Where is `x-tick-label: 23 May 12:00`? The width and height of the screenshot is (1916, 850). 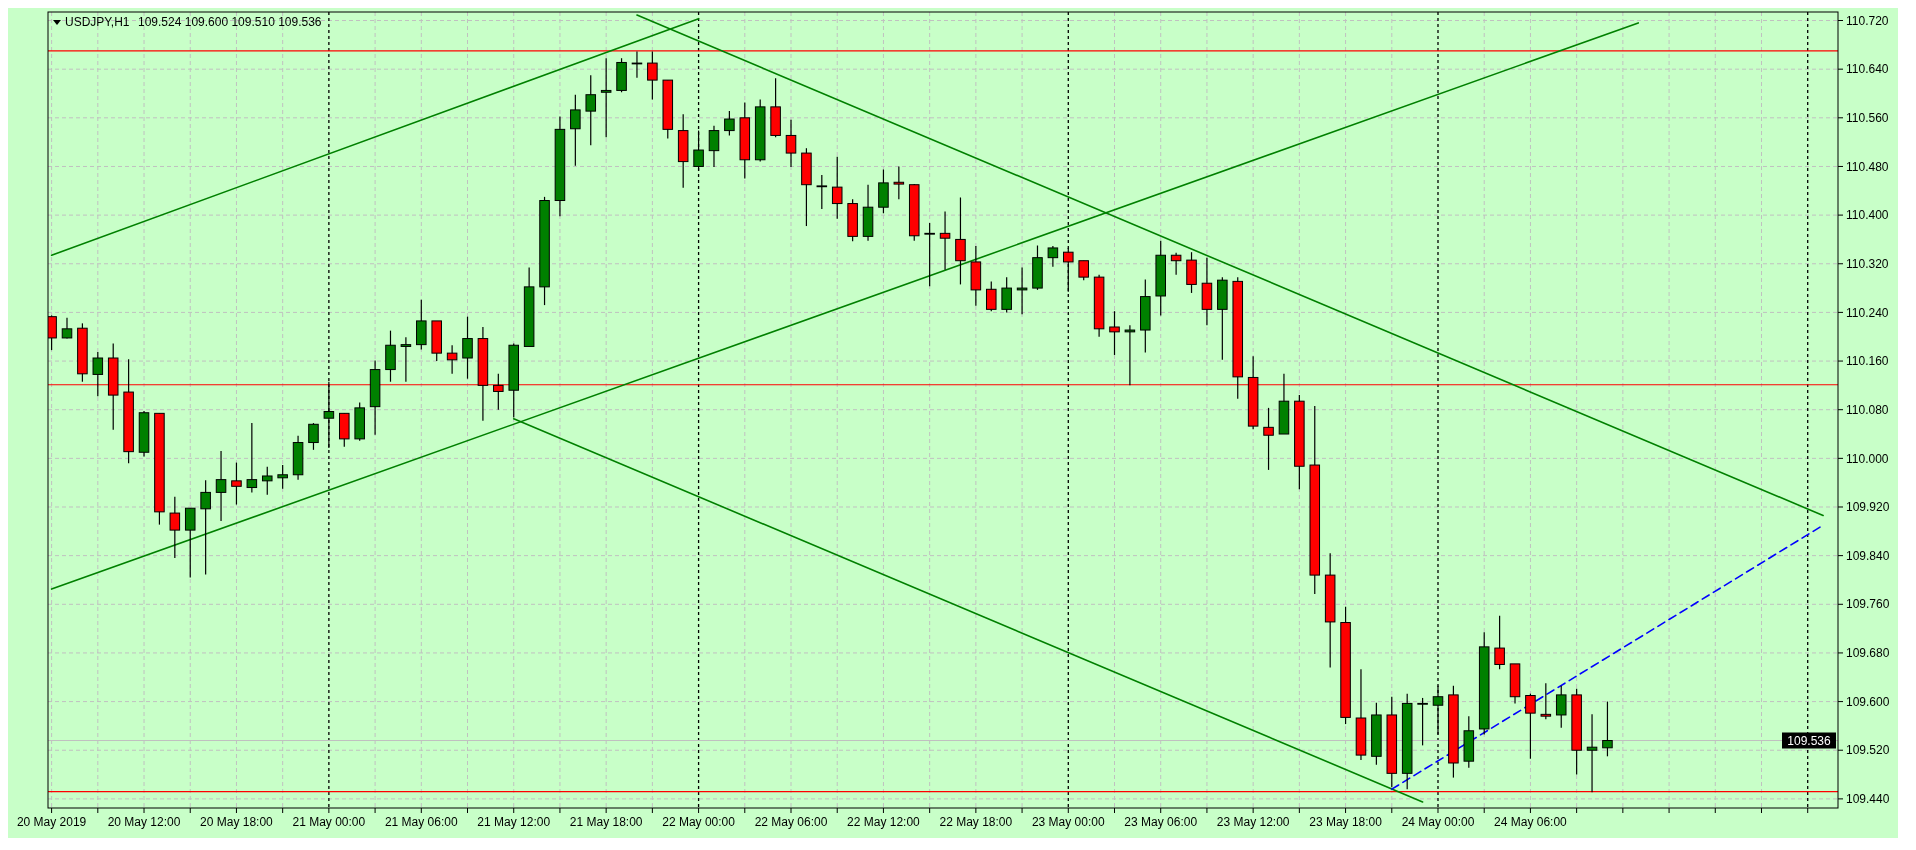
x-tick-label: 23 May 12:00 is located at coordinates (1253, 822).